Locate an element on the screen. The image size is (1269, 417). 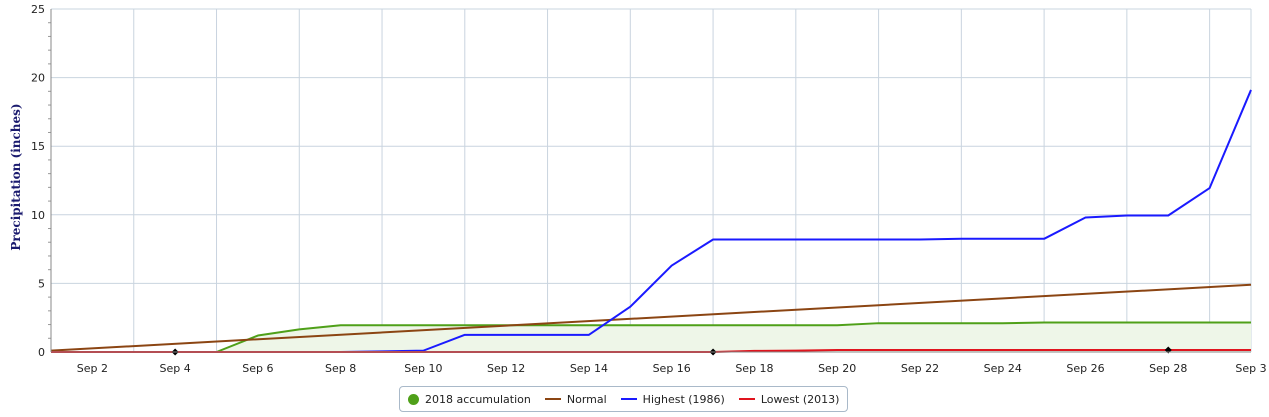
x-tick-label: Sep 4 is located at coordinates (175, 368).